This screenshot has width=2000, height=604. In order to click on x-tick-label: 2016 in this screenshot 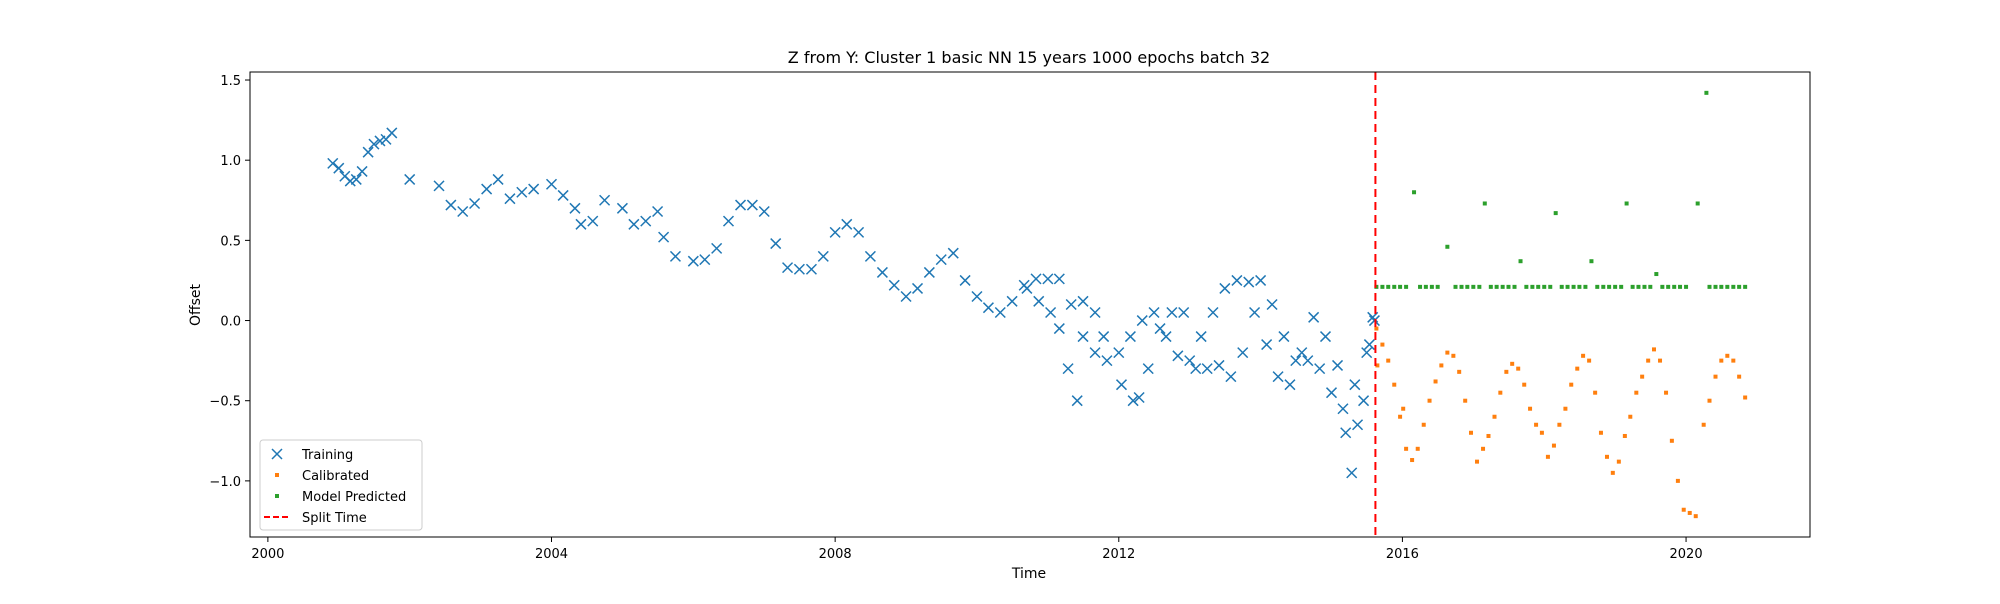, I will do `click(1402, 554)`.